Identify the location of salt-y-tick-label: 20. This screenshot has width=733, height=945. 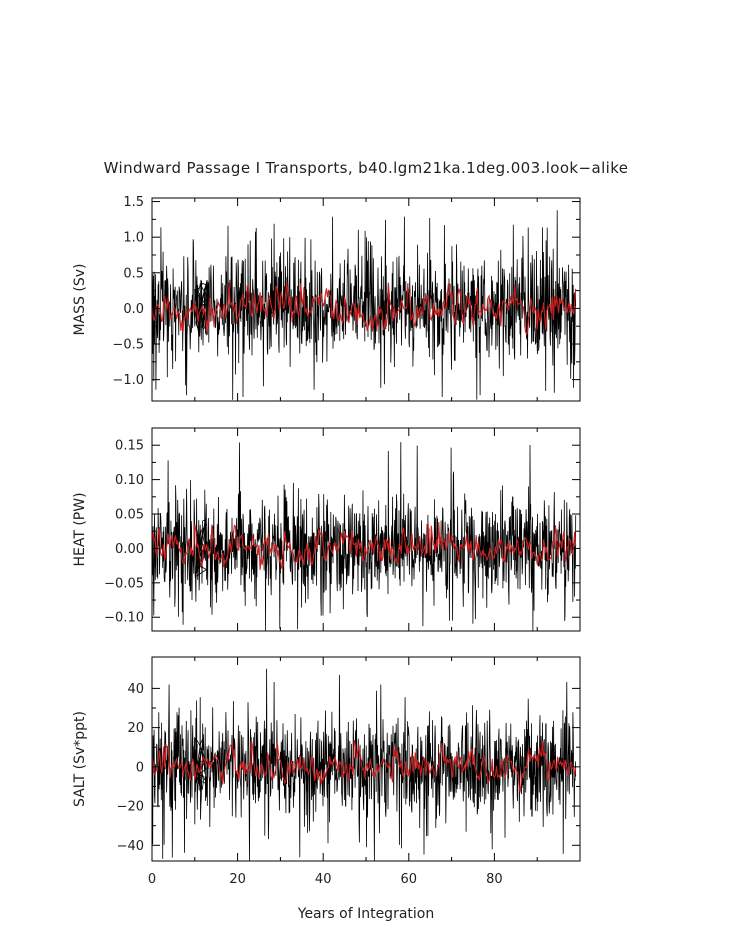
(135, 728).